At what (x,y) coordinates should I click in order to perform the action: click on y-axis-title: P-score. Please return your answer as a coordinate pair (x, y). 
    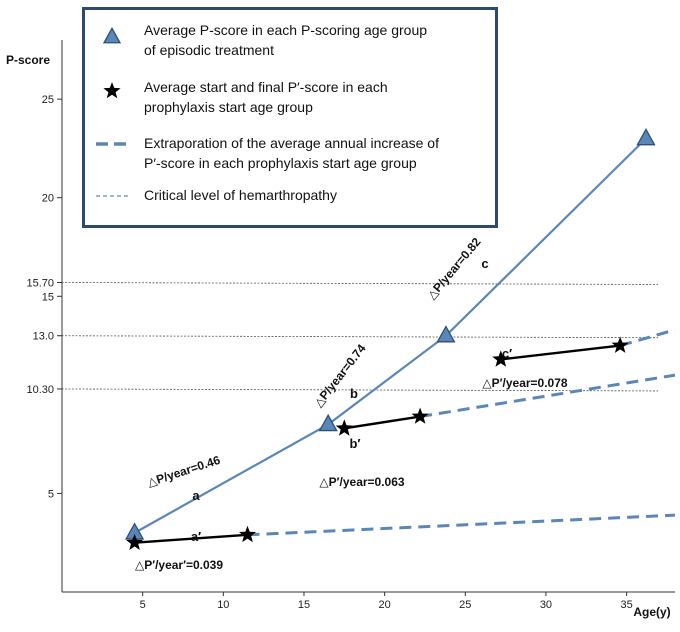
    Looking at the image, I should click on (28, 60).